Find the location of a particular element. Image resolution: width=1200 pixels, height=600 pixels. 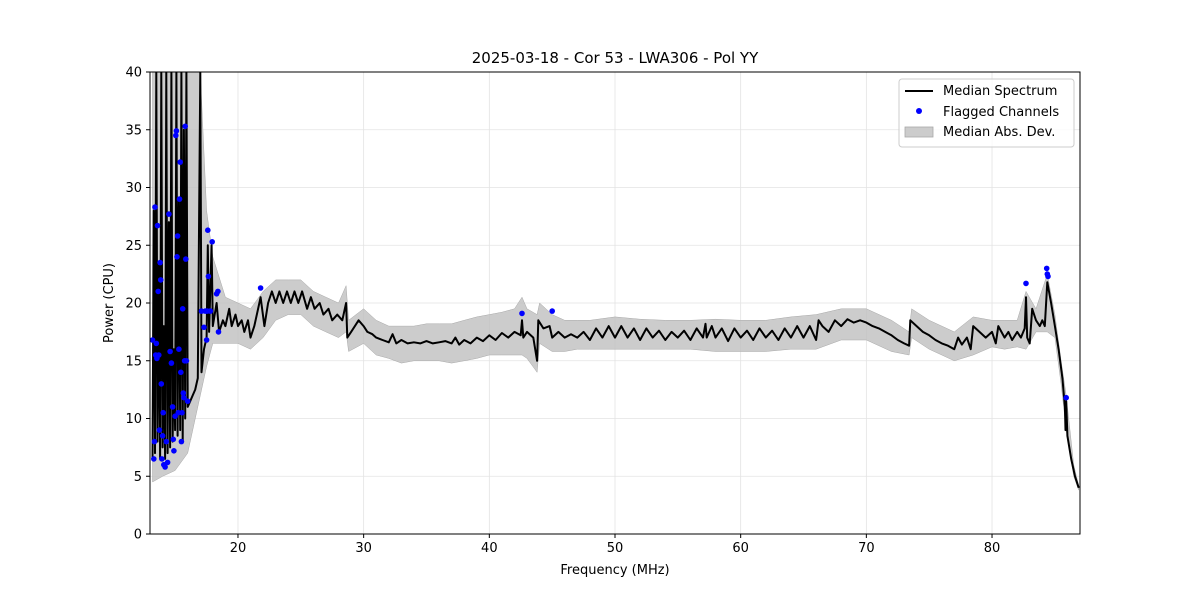

x-tick-label: 40 is located at coordinates (489, 548).